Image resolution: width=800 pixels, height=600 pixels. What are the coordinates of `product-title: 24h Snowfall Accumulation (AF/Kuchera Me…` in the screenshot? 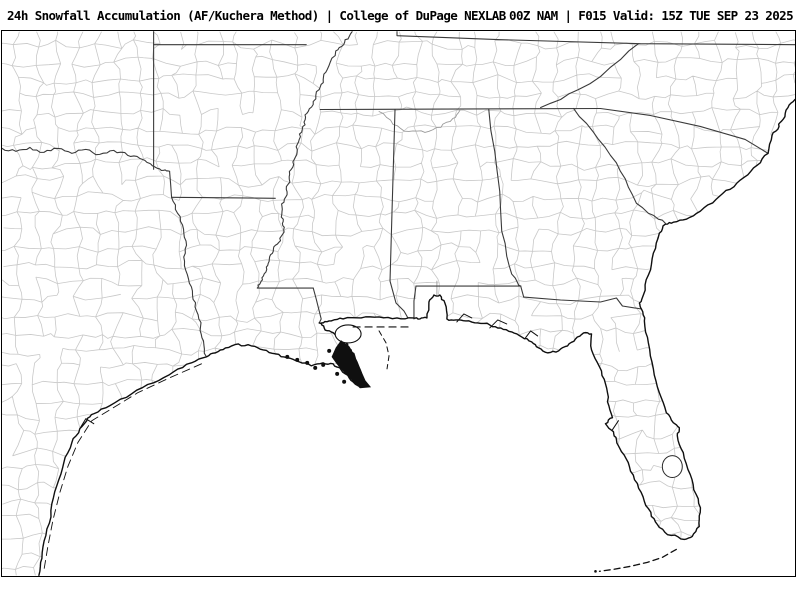 It's located at (256, 15).